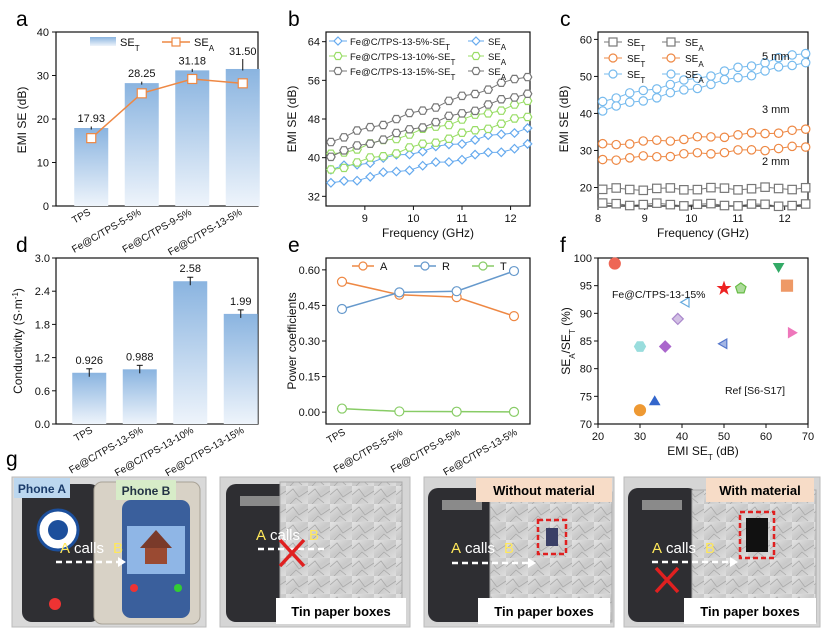 The image size is (830, 634). I want to click on y-tick-label: 40, so click(586, 114).